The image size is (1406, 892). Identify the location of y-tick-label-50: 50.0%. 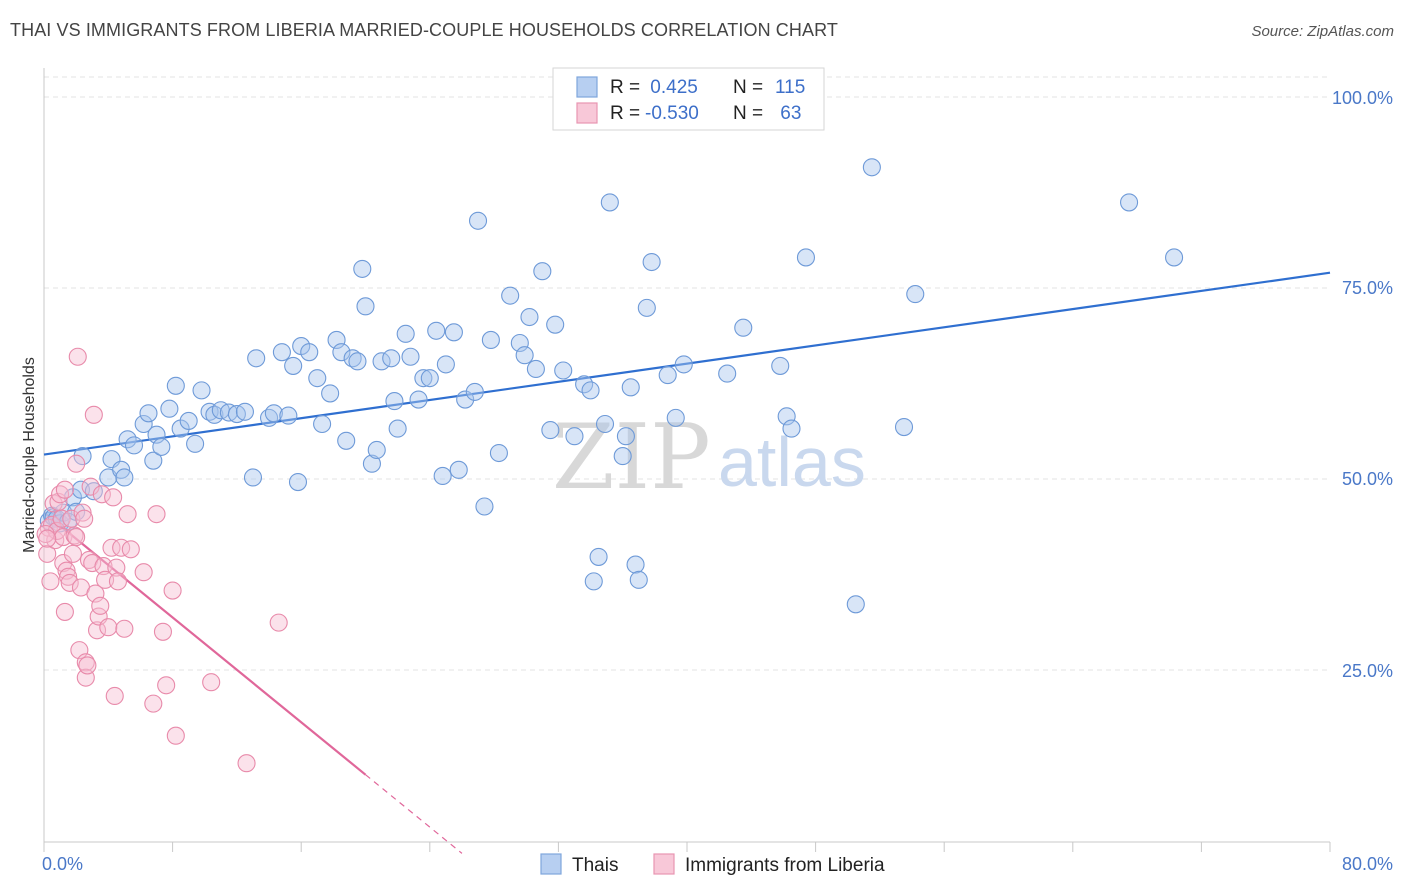
(1367, 479).